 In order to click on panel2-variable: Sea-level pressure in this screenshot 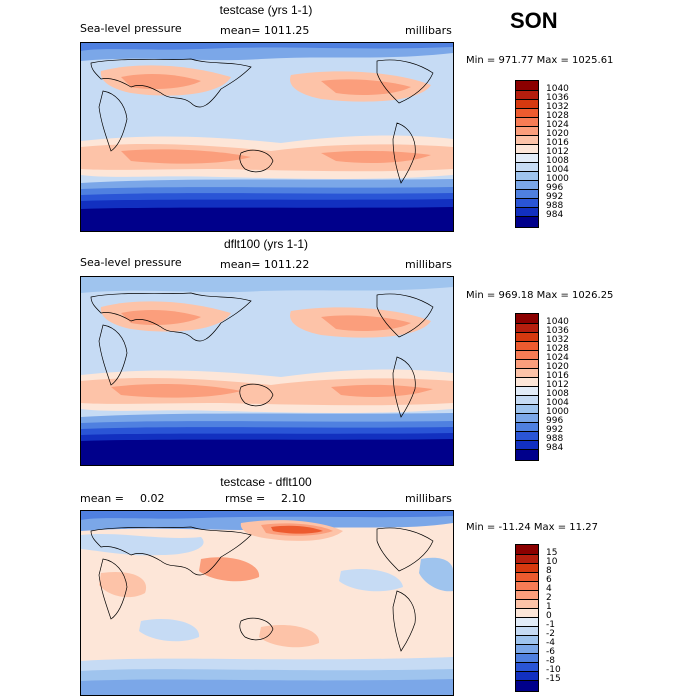, I will do `click(131, 262)`.